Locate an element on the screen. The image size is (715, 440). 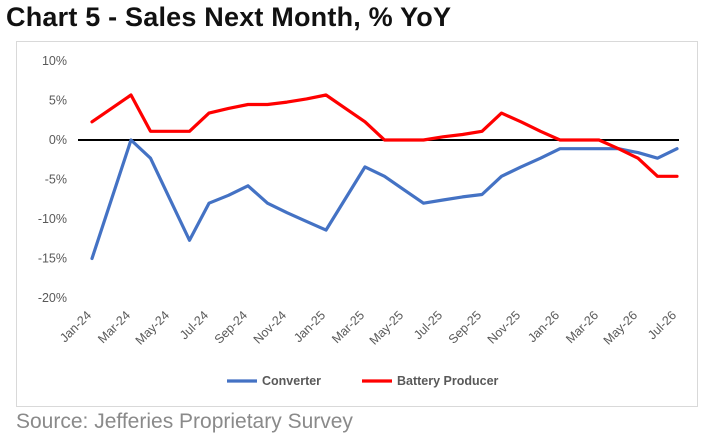
y-tick-label: -15% is located at coordinates (52, 259).